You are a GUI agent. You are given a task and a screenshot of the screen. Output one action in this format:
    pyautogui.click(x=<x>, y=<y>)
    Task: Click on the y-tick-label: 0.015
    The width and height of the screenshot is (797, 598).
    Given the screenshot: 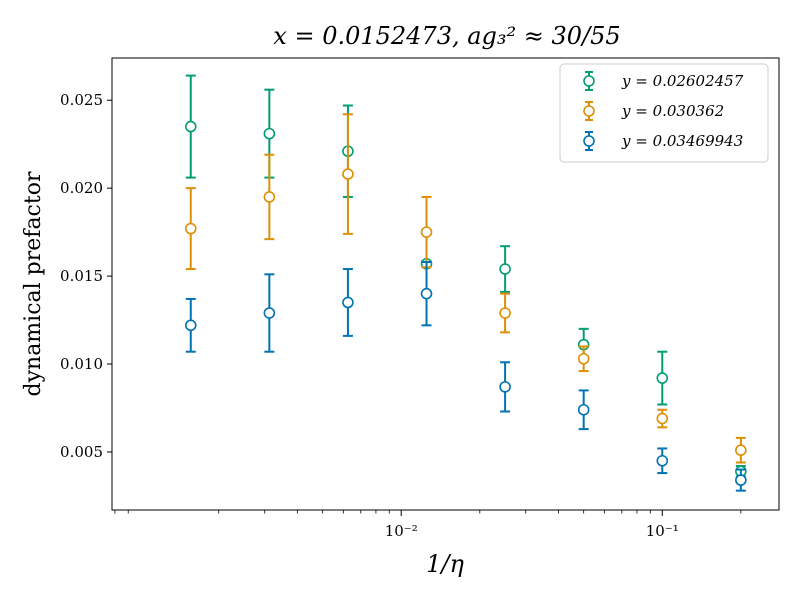 What is the action you would take?
    pyautogui.click(x=81, y=276)
    